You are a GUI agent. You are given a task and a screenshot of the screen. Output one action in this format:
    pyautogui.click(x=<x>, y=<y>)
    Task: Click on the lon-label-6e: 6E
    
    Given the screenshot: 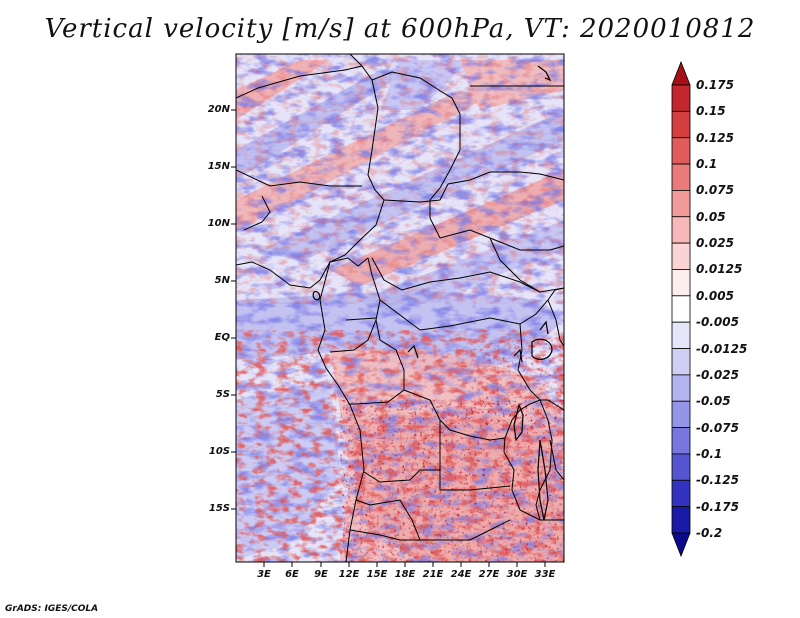 What is the action you would take?
    pyautogui.click(x=292, y=574)
    